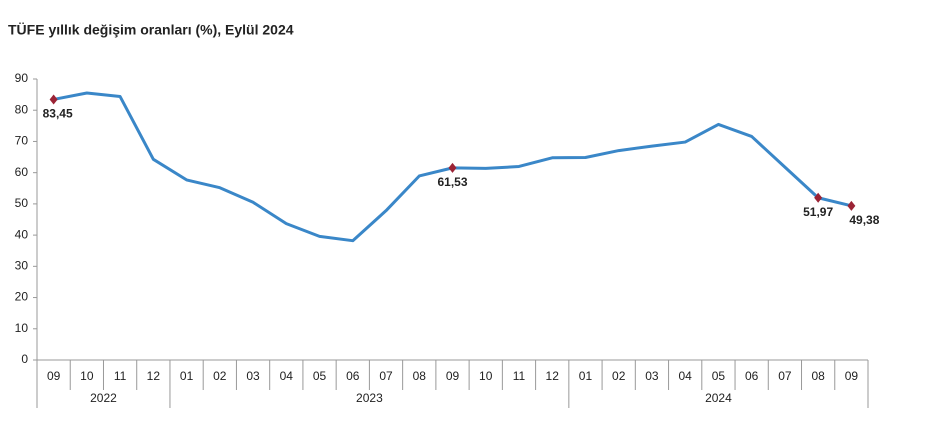  What do you see at coordinates (22, 109) in the screenshot?
I see `y-tick-label: 80` at bounding box center [22, 109].